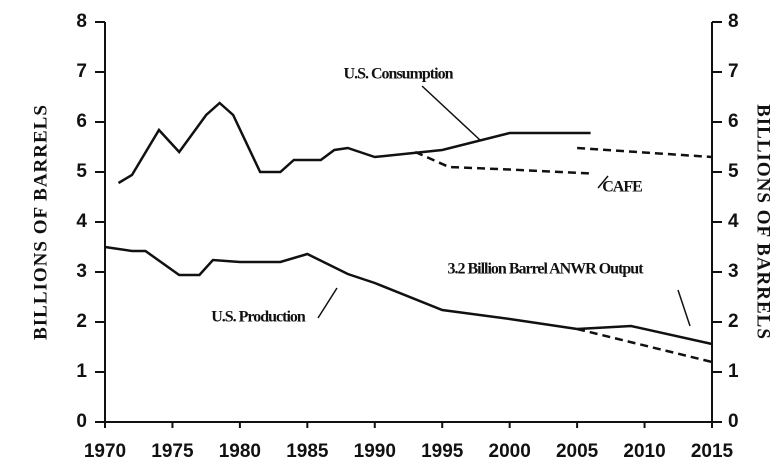 Image resolution: width=782 pixels, height=470 pixels. Describe the element at coordinates (510, 451) in the screenshot. I see `x-tick-label: 2000` at that location.